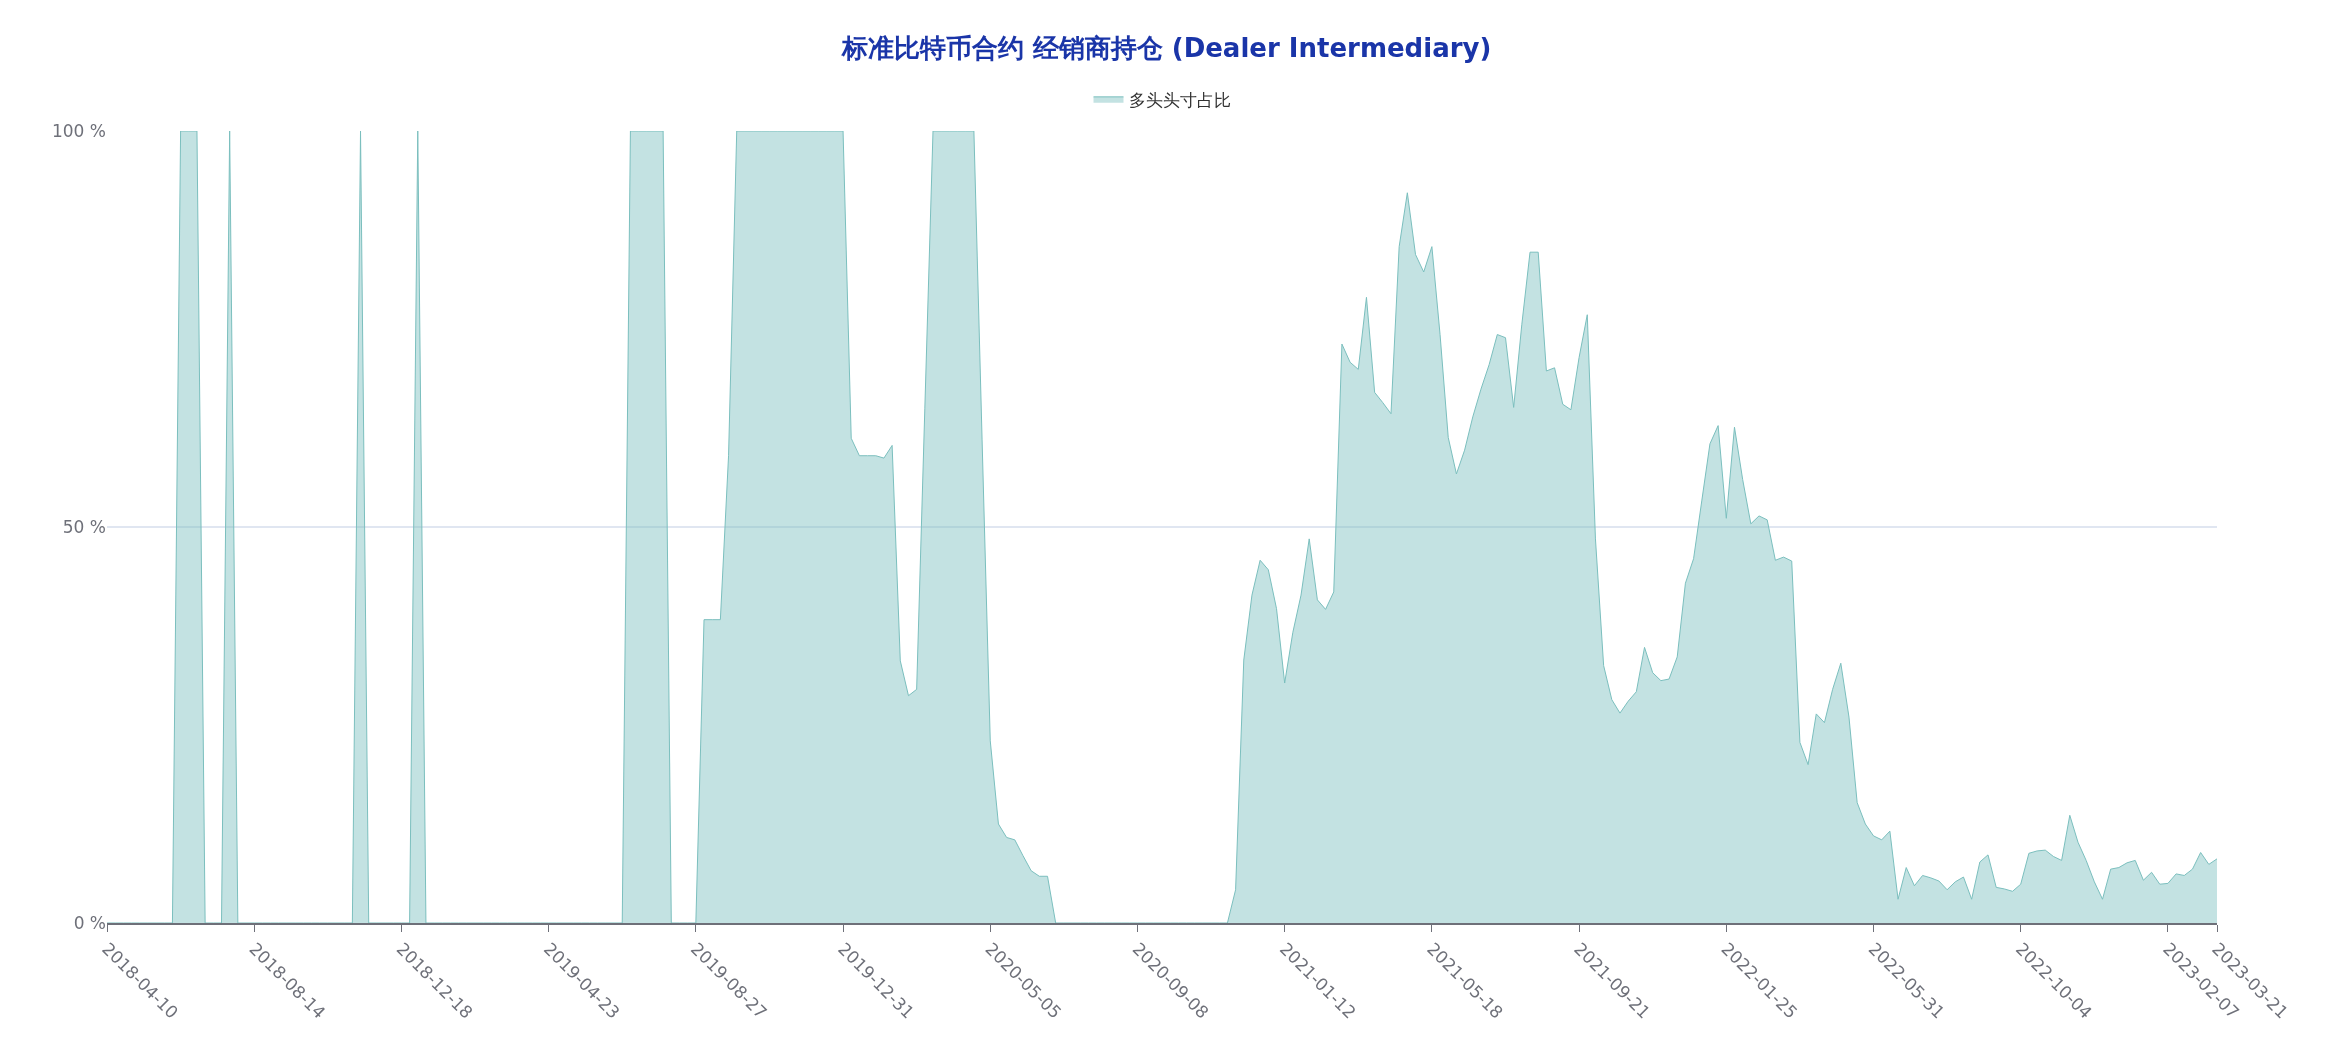  What do you see at coordinates (1166, 47) in the screenshot?
I see `chart-title: 标准比特币合约 经销商持仓 (Dealer Intermediary)` at bounding box center [1166, 47].